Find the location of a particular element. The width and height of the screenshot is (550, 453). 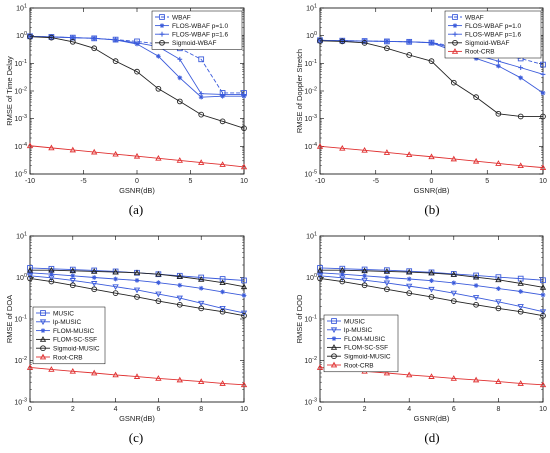

y-tick-label: 10⁰ is located at coordinates (311, 35).